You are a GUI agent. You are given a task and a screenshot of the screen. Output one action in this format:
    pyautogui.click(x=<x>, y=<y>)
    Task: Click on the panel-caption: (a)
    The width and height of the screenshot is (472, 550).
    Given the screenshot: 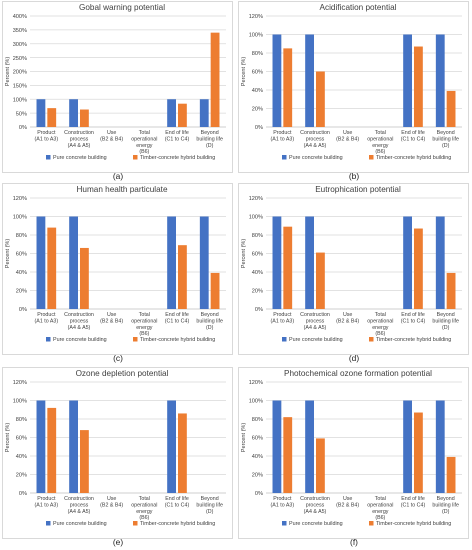 What is the action you would take?
    pyautogui.click(x=118, y=176)
    